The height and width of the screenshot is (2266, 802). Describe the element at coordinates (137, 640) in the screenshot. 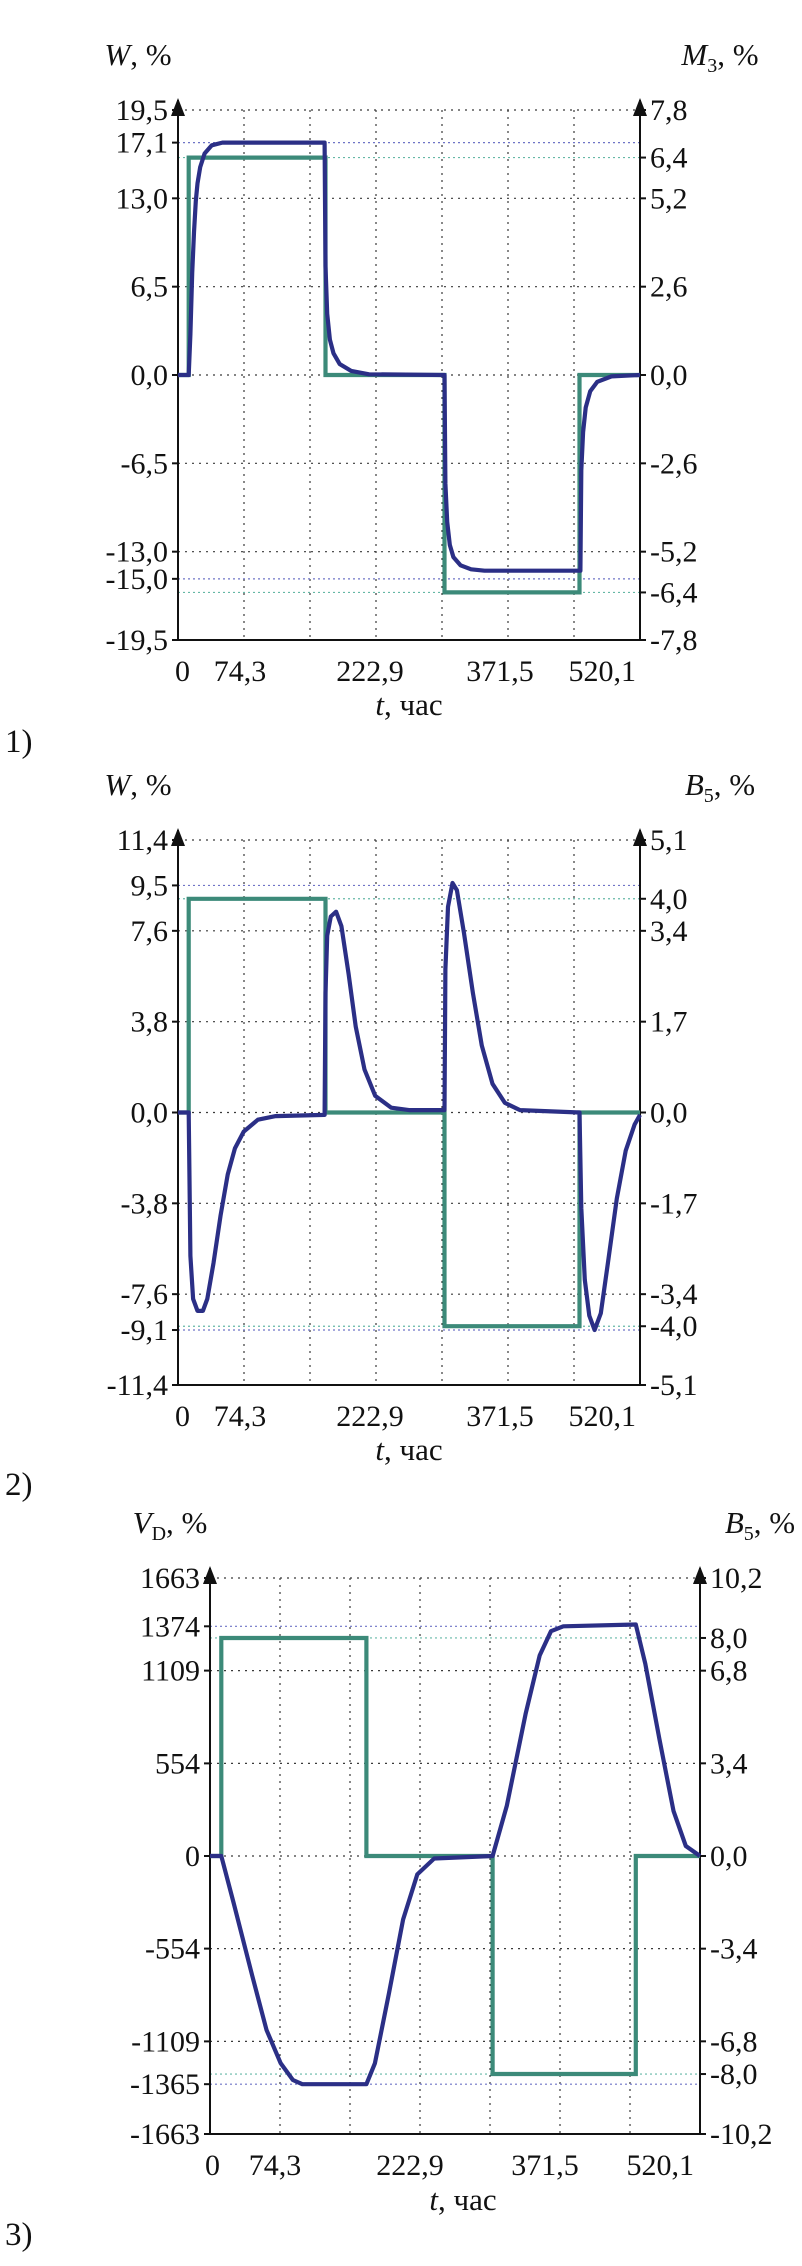

I see `left-tick-label: -19,5` at that location.